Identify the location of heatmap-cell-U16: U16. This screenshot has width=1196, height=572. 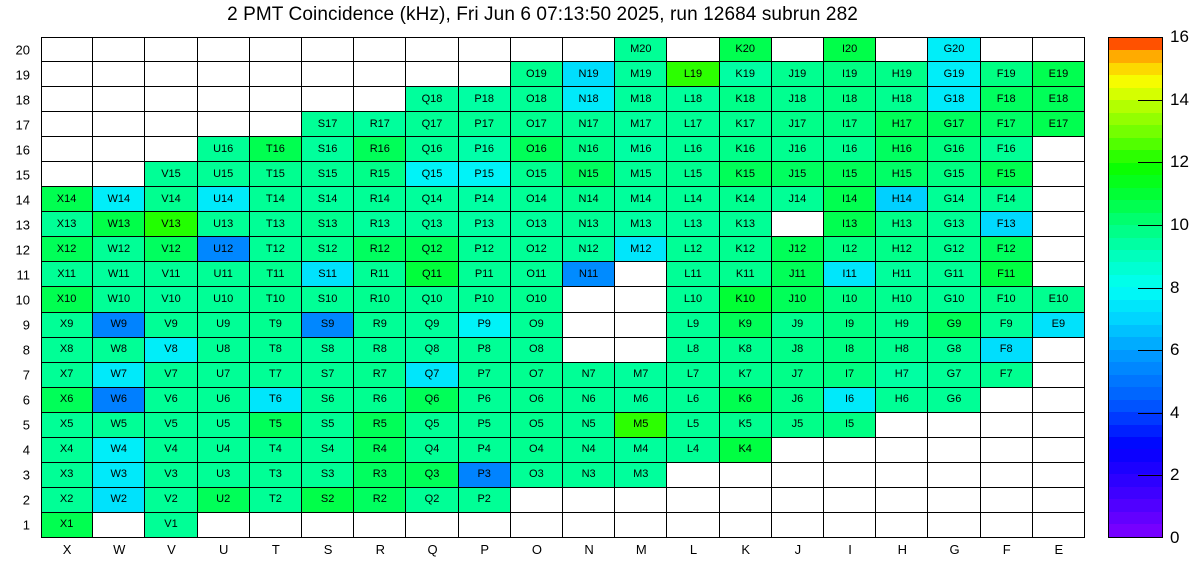
(223, 150).